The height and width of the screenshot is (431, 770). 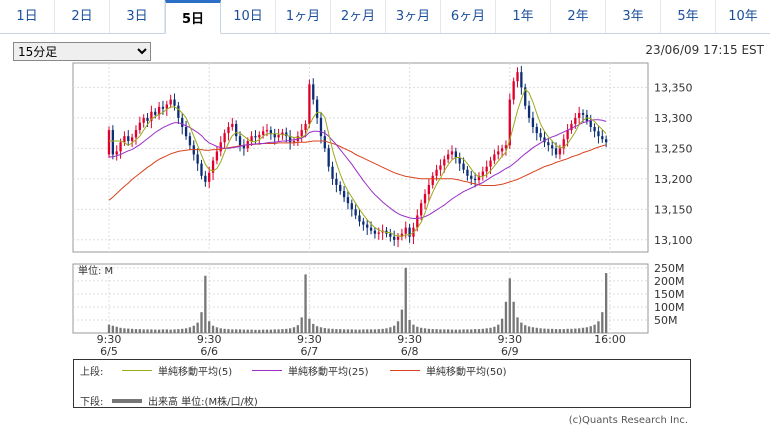 What do you see at coordinates (704, 50) in the screenshot?
I see `timestamp: 23/06/09 17:15 EST` at bounding box center [704, 50].